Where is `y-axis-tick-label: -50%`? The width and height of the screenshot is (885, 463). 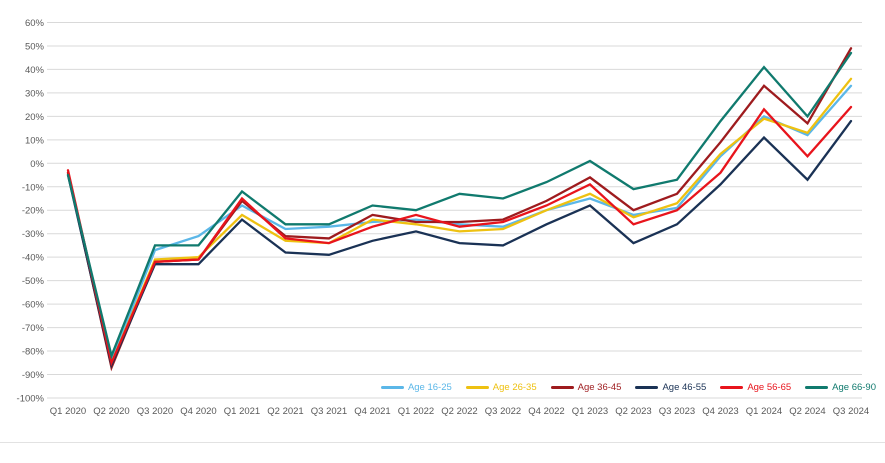
y-axis-tick-label: -50% is located at coordinates (33, 281).